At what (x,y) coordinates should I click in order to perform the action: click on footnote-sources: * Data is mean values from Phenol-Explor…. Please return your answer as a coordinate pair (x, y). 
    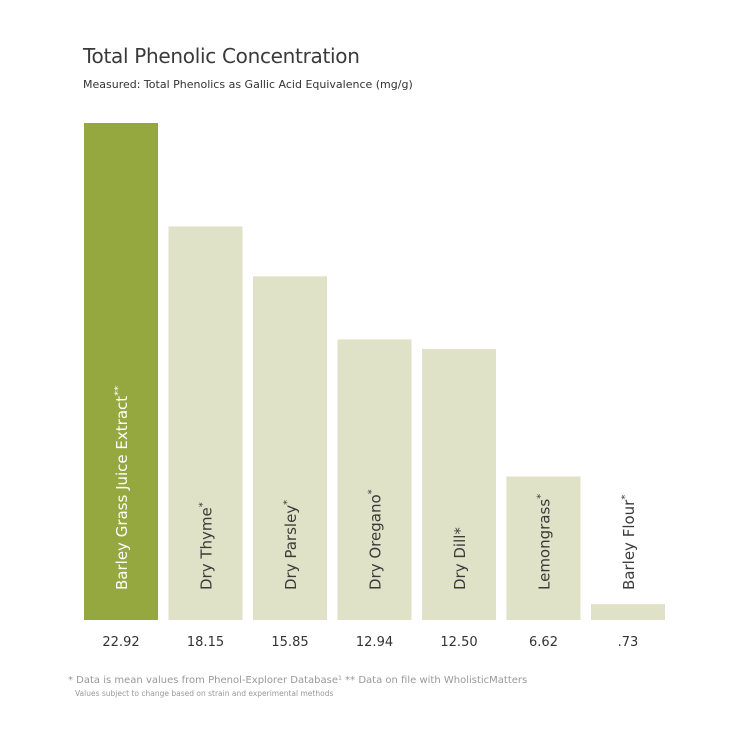
    Looking at the image, I should click on (298, 680).